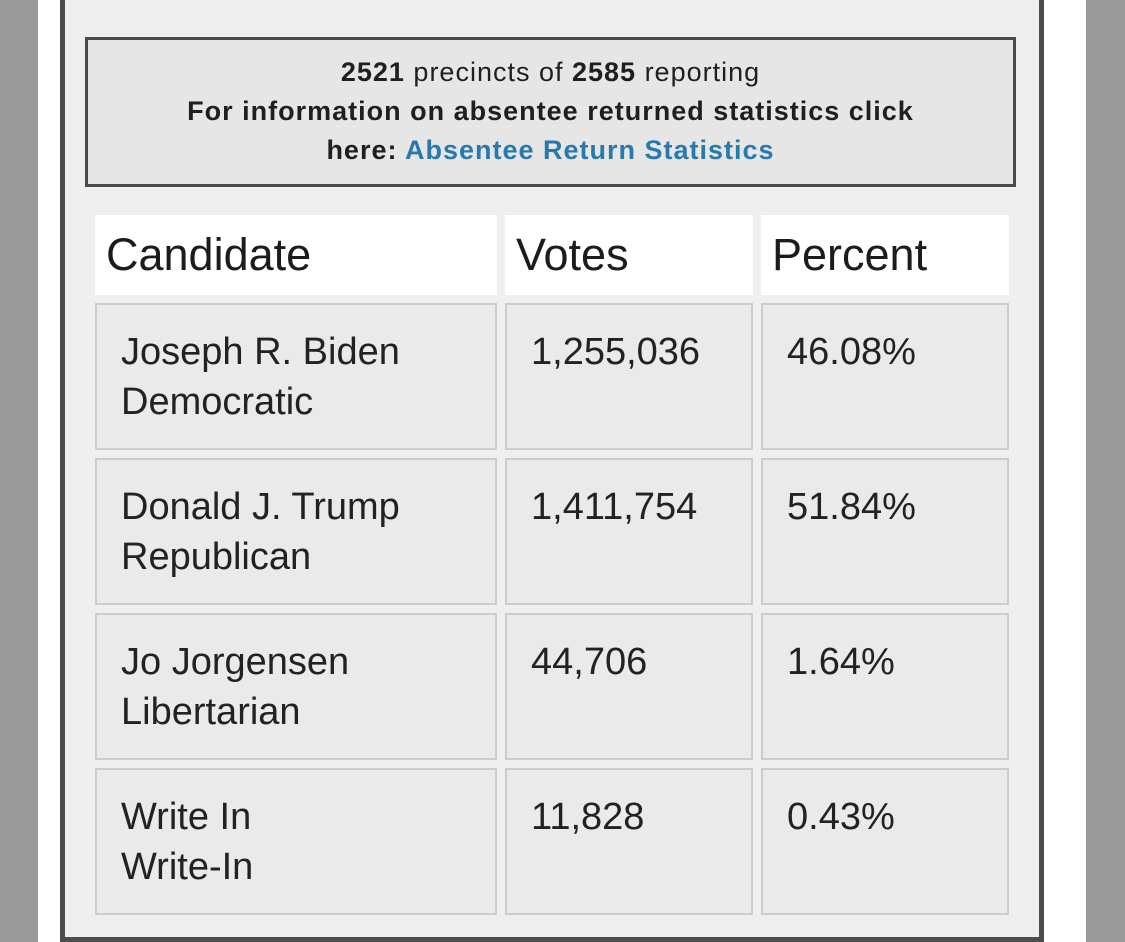 The height and width of the screenshot is (942, 1125). Describe the element at coordinates (186, 817) in the screenshot. I see `candidate-name: Write In` at that location.